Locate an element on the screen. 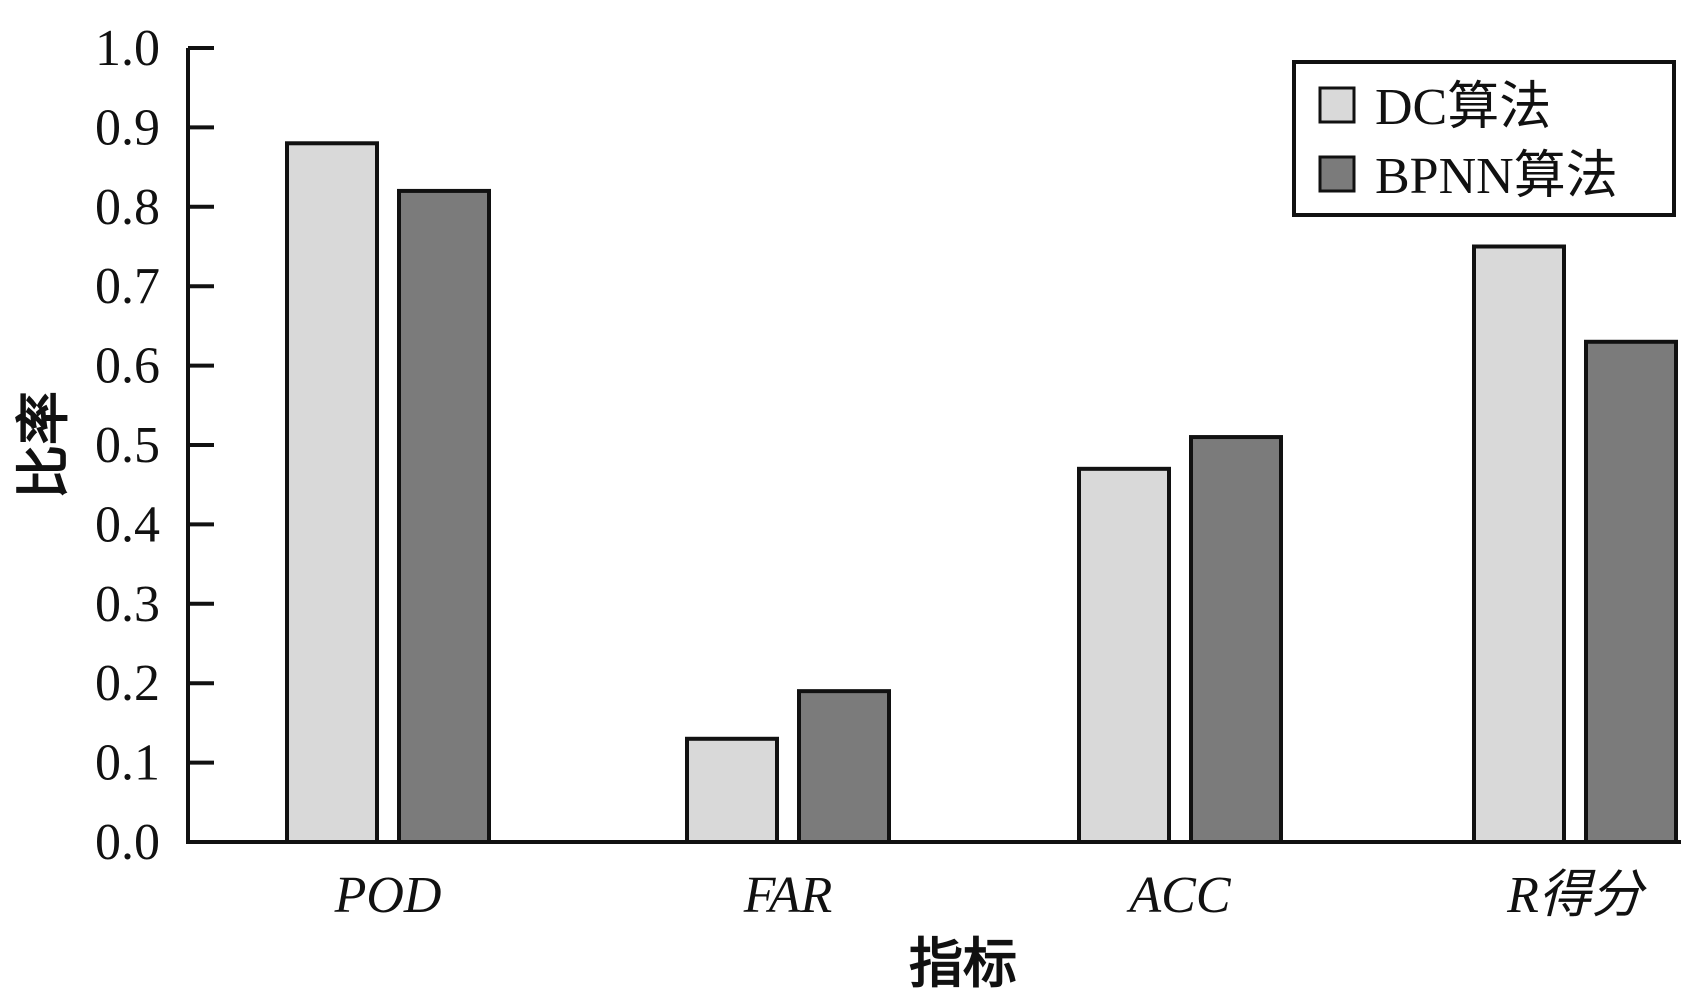  y-tick-label: 1.0 is located at coordinates (127, 48).